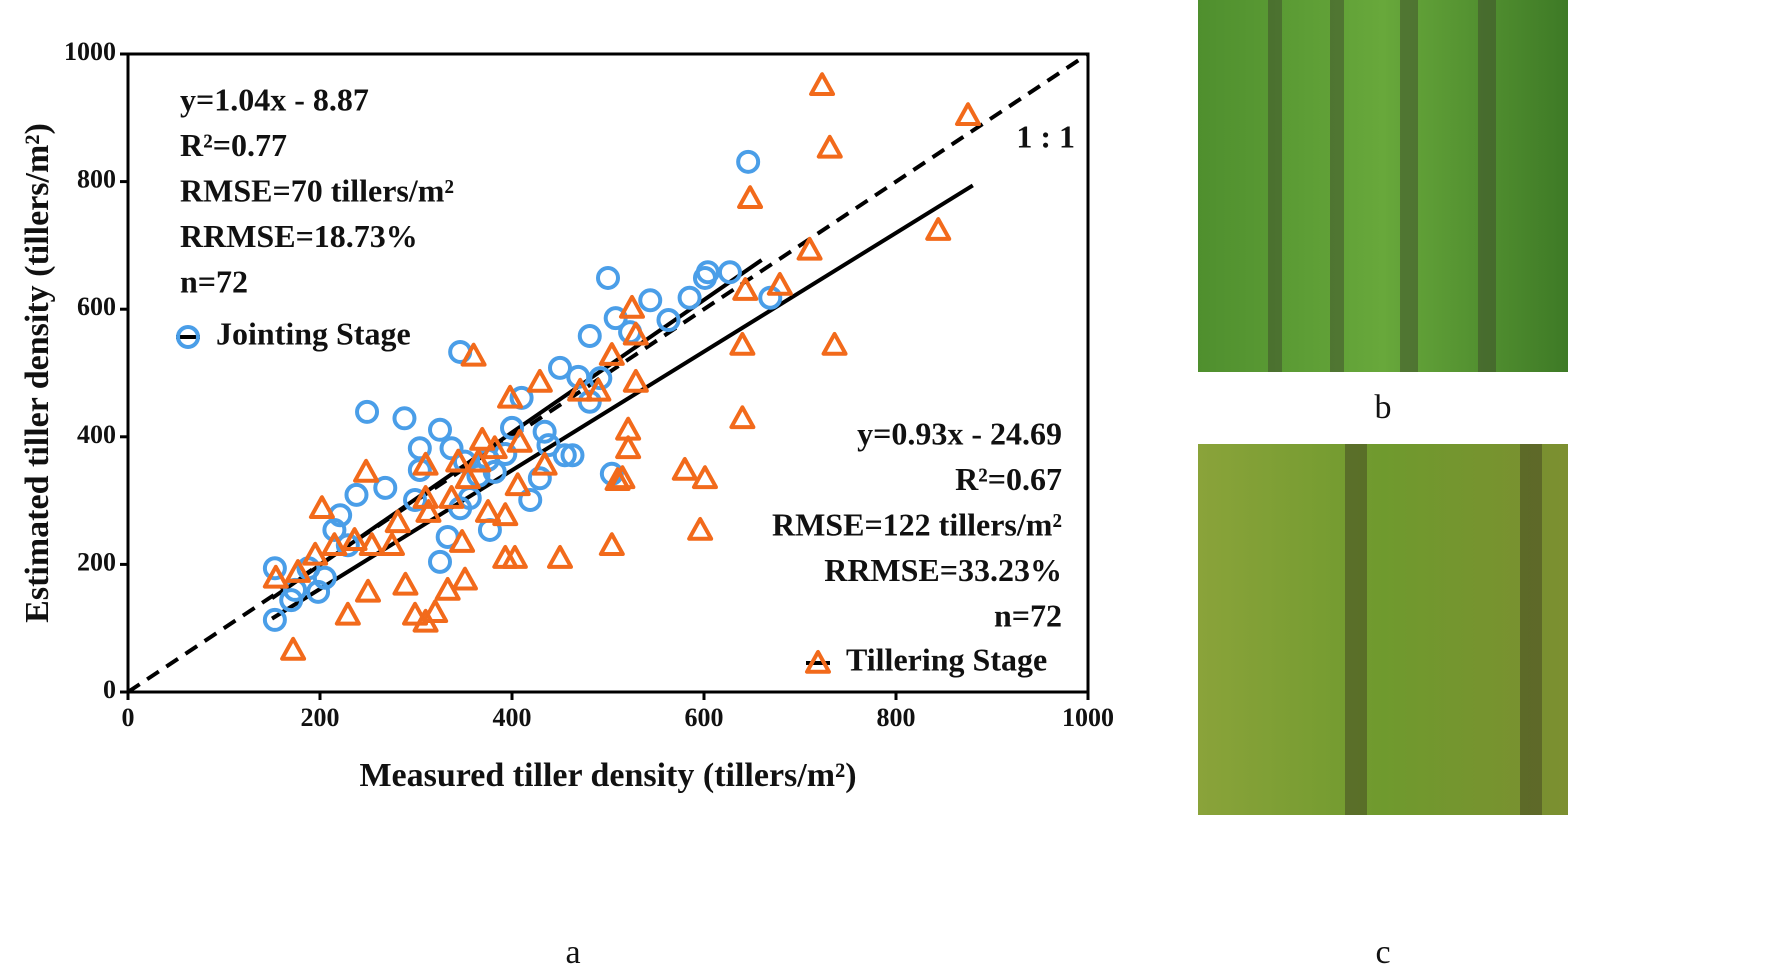  Describe the element at coordinates (320, 717) in the screenshot. I see `x-tick-label: 200` at that location.